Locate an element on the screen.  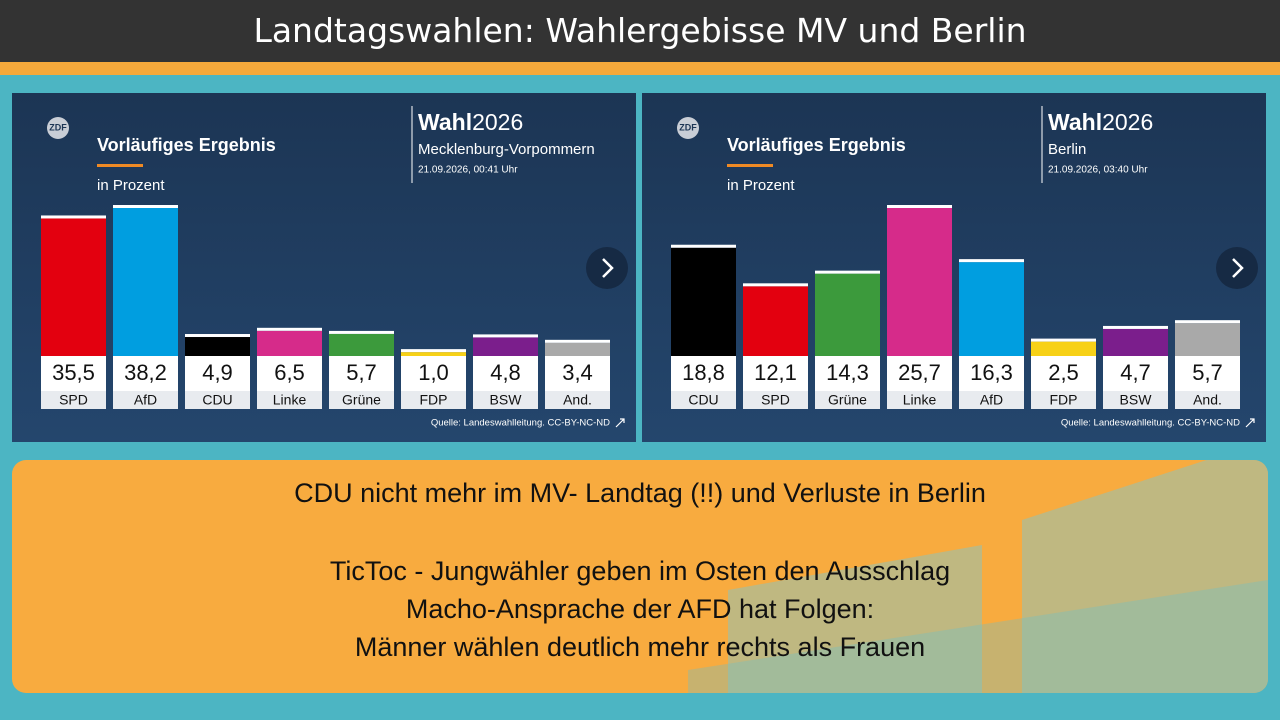
value-label: 3,4 is located at coordinates (577, 372).